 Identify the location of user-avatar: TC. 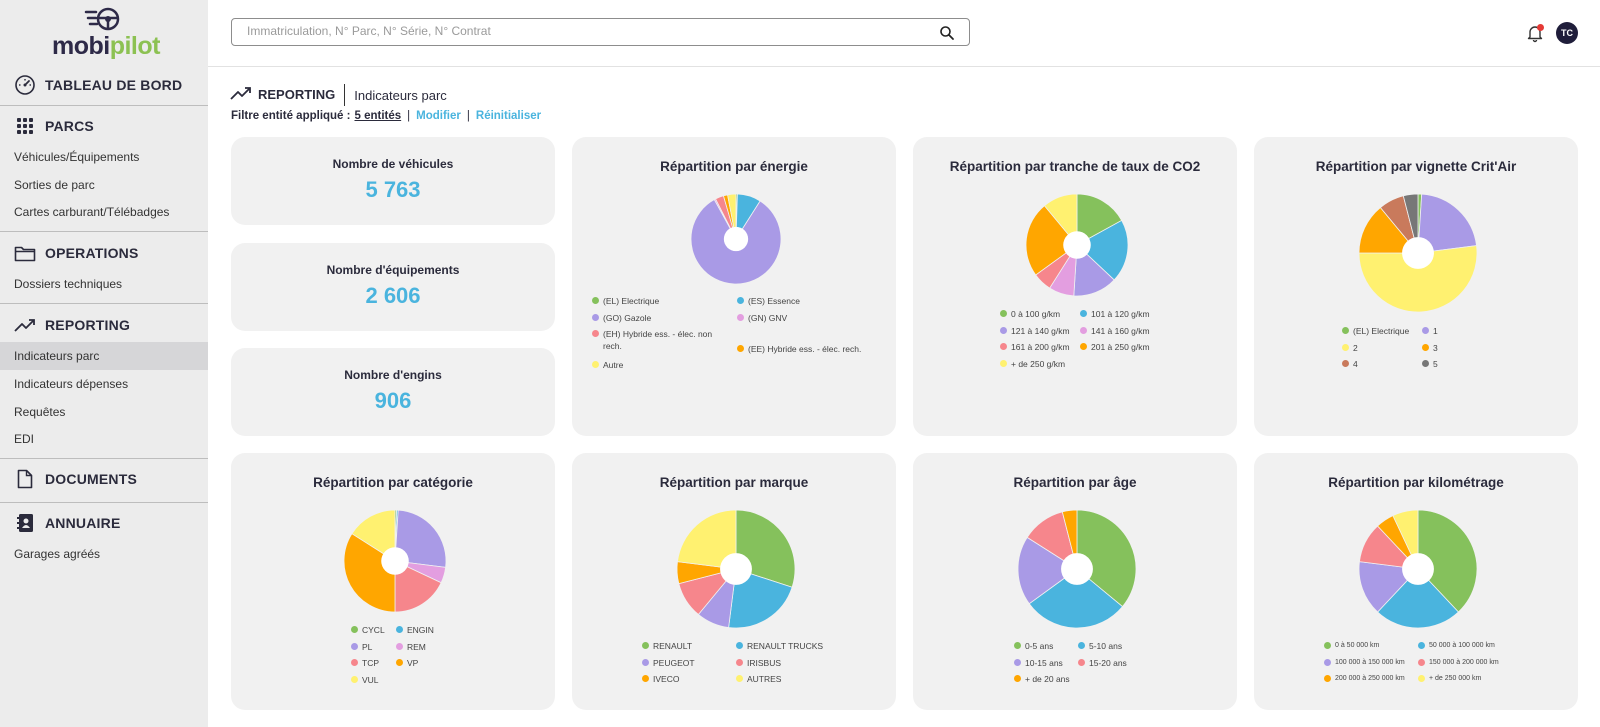
(1567, 33).